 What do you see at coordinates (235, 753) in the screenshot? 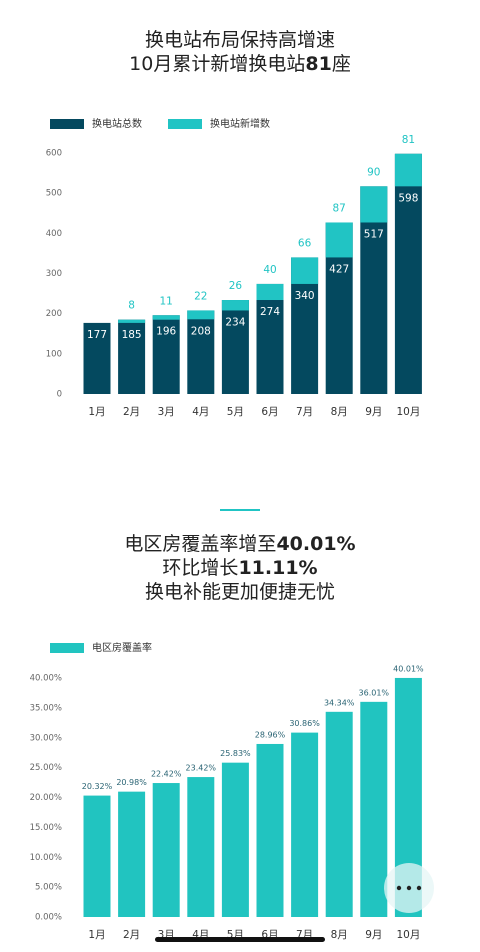
I see `value-label: 25.83%` at bounding box center [235, 753].